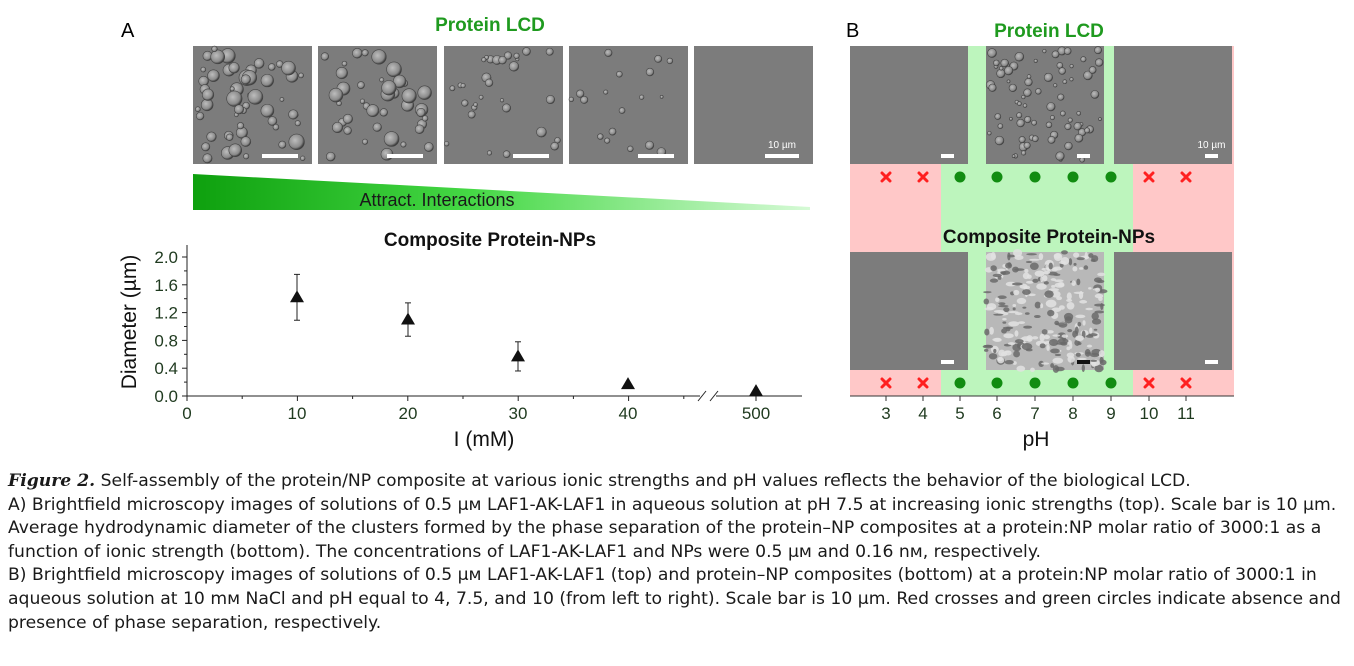  Describe the element at coordinates (756, 413) in the screenshot. I see `x-tick-label: 500` at that location.